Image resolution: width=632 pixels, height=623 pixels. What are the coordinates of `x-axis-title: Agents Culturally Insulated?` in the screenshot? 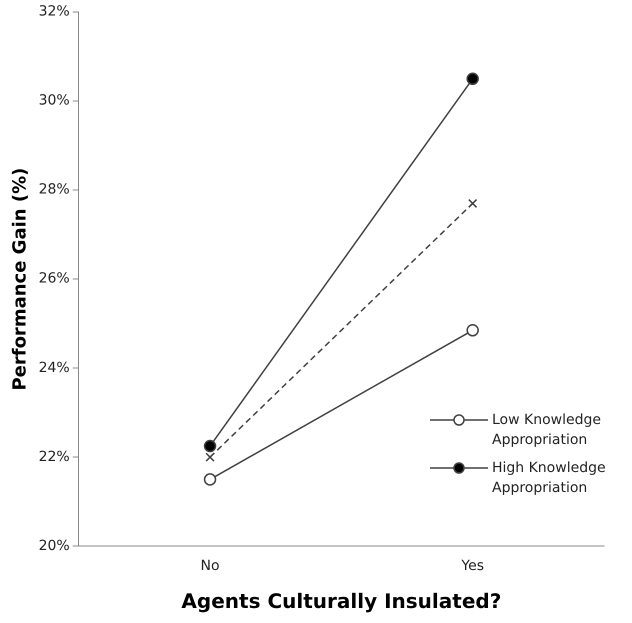 It's located at (341, 601).